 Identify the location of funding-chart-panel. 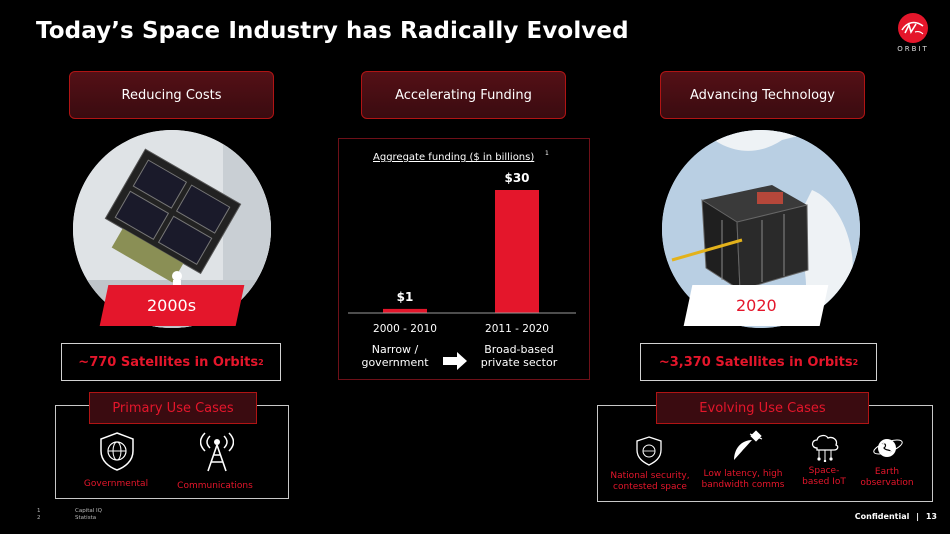
(464, 259).